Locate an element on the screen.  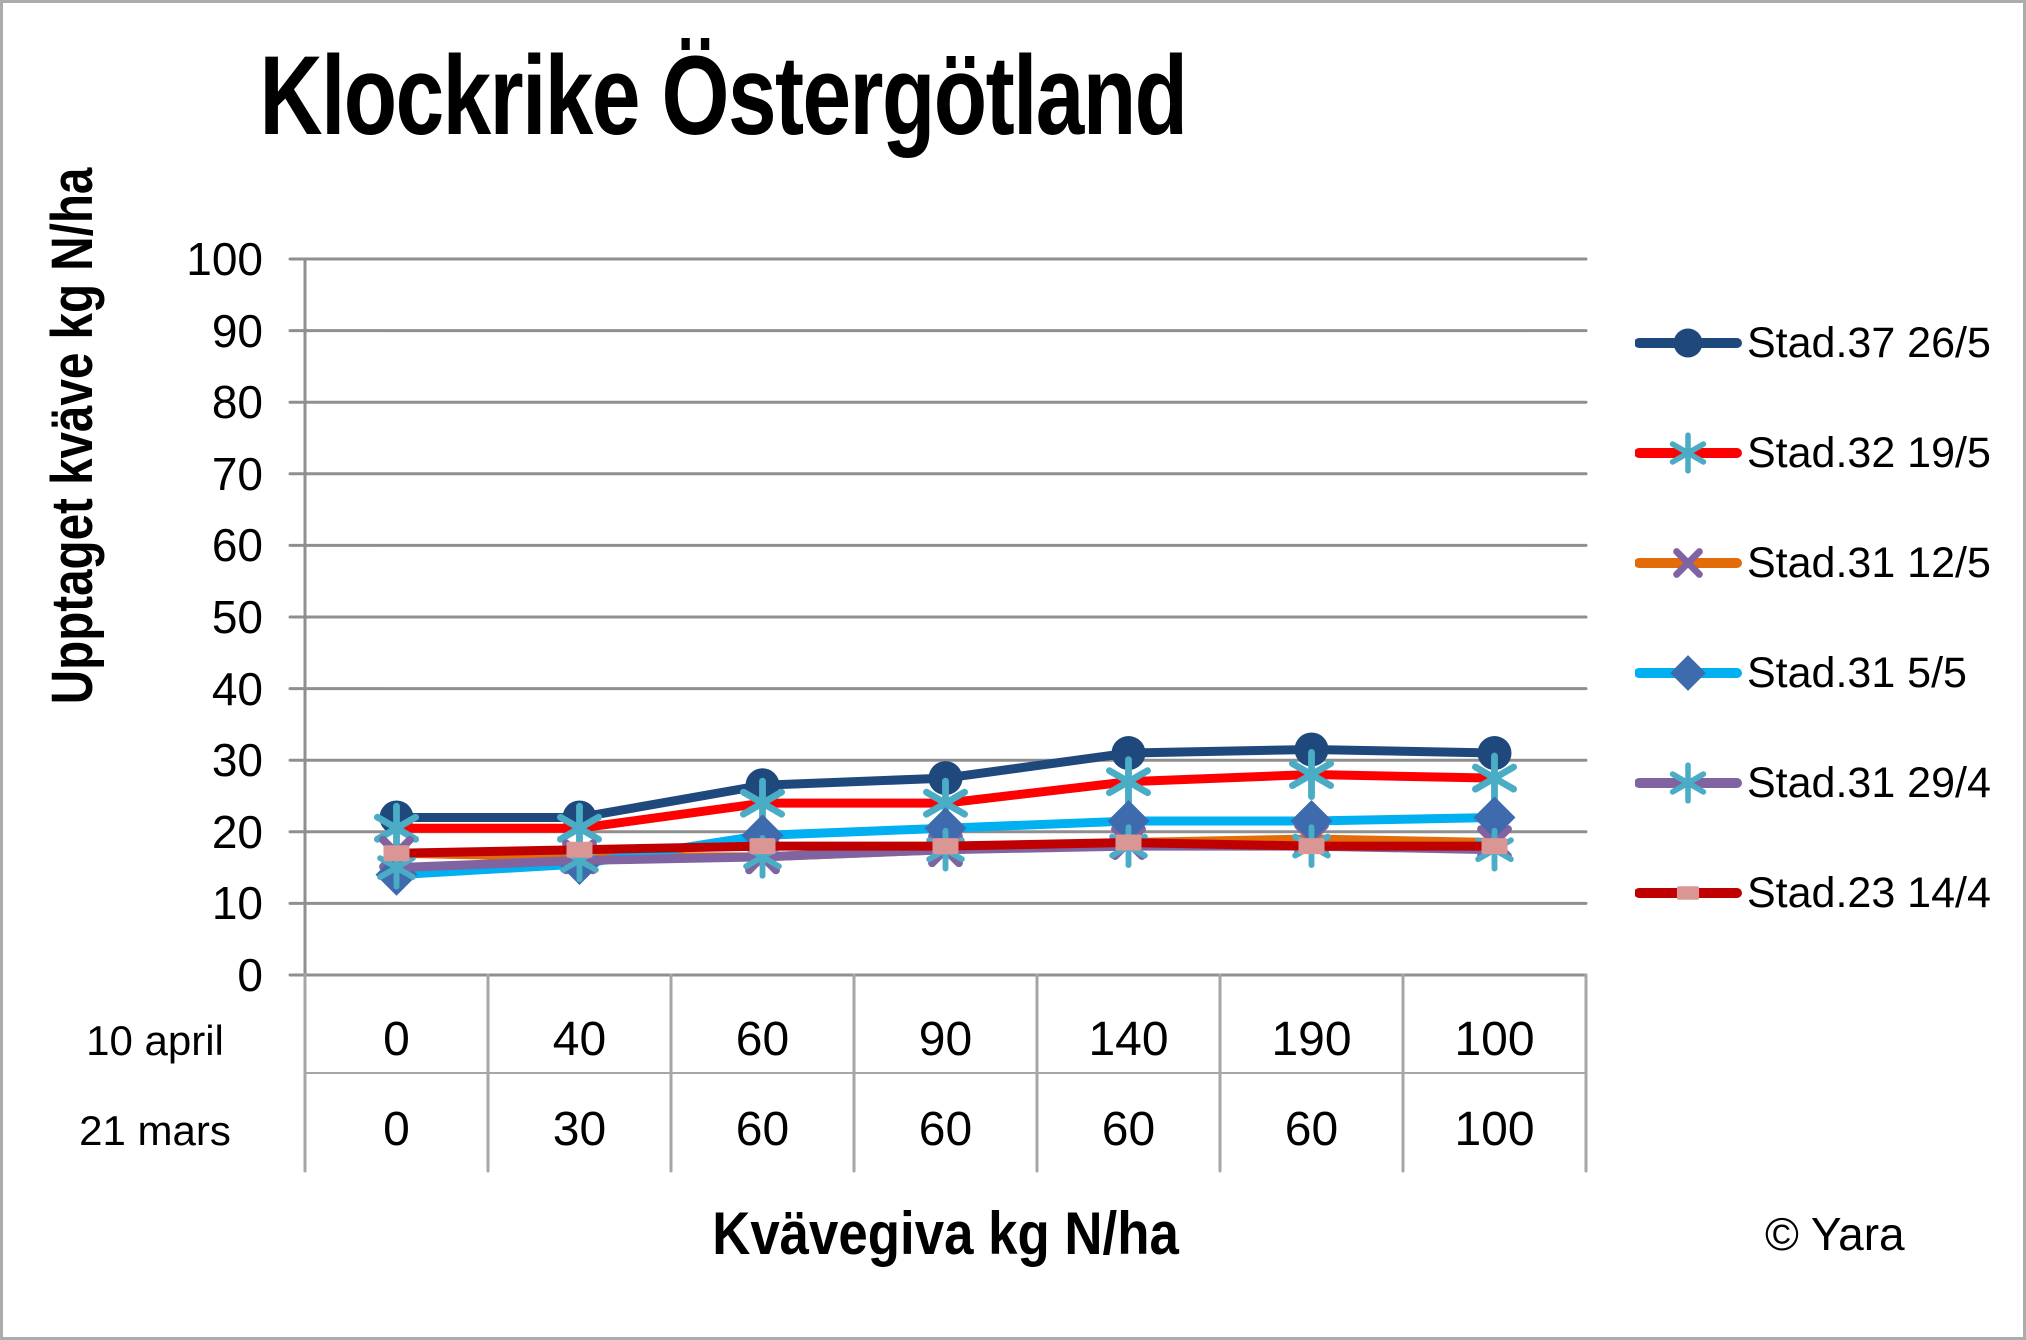
table-cell-r0-c2: 60 is located at coordinates (762, 1039).